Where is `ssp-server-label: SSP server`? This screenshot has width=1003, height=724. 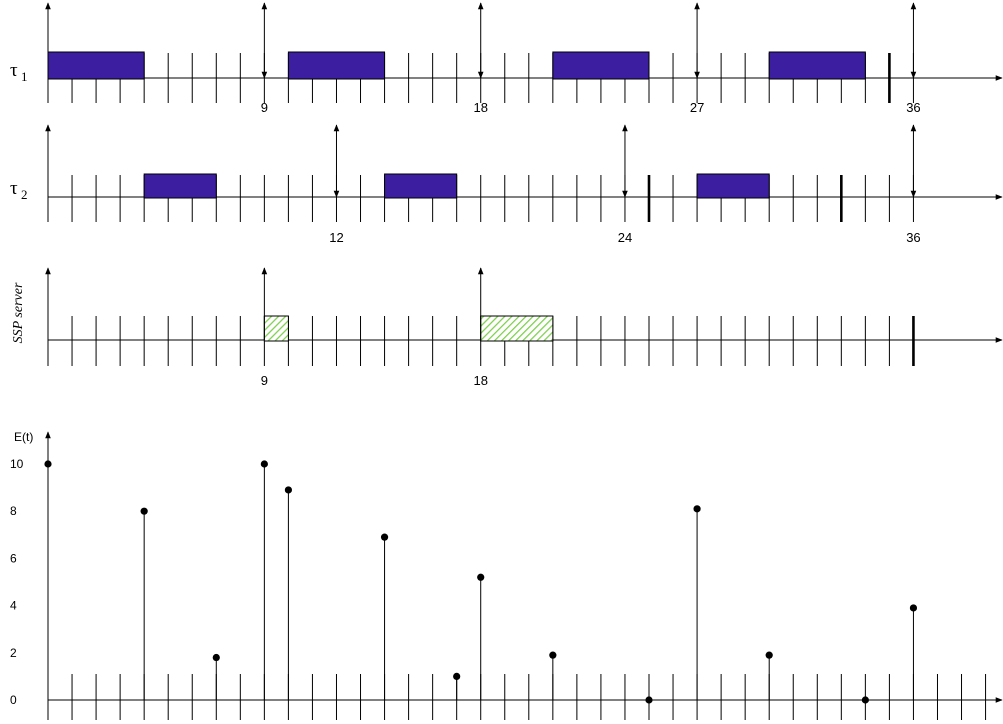 ssp-server-label: SSP server is located at coordinates (18, 312).